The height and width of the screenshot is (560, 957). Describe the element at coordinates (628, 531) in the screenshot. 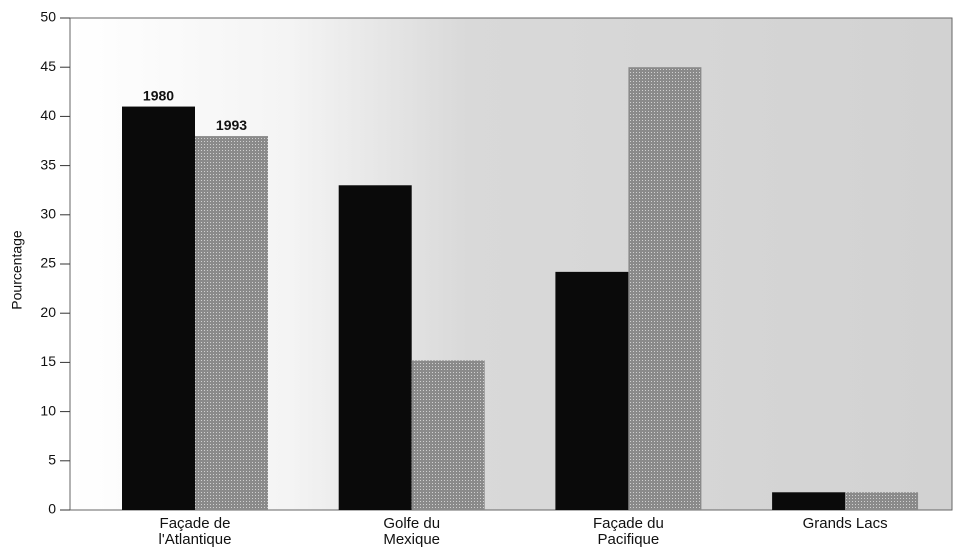

I see `x-tick-label: Façade du Pacifique` at that location.